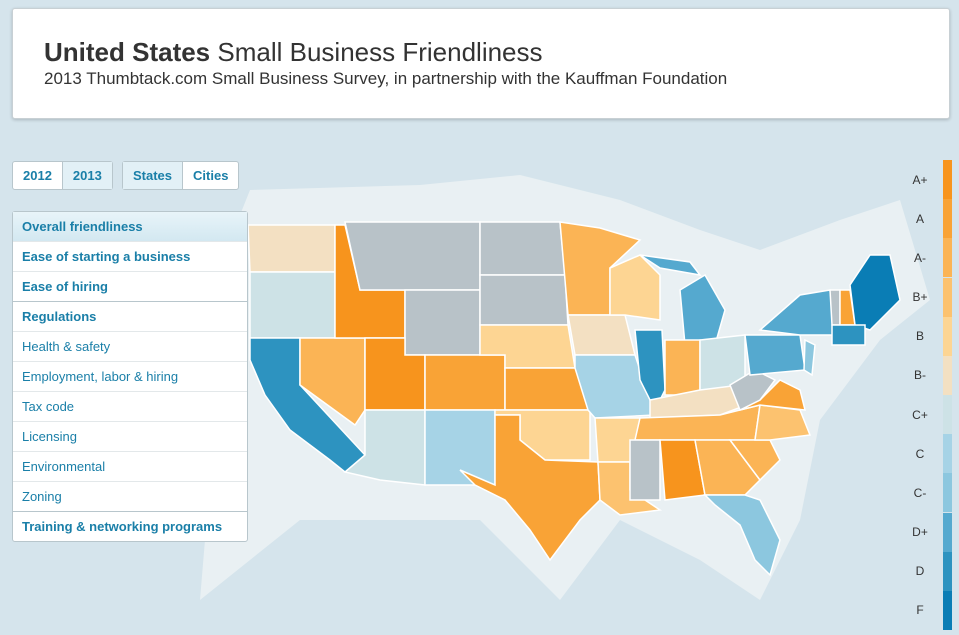  Describe the element at coordinates (920, 257) in the screenshot. I see `legend-label: A-` at that location.